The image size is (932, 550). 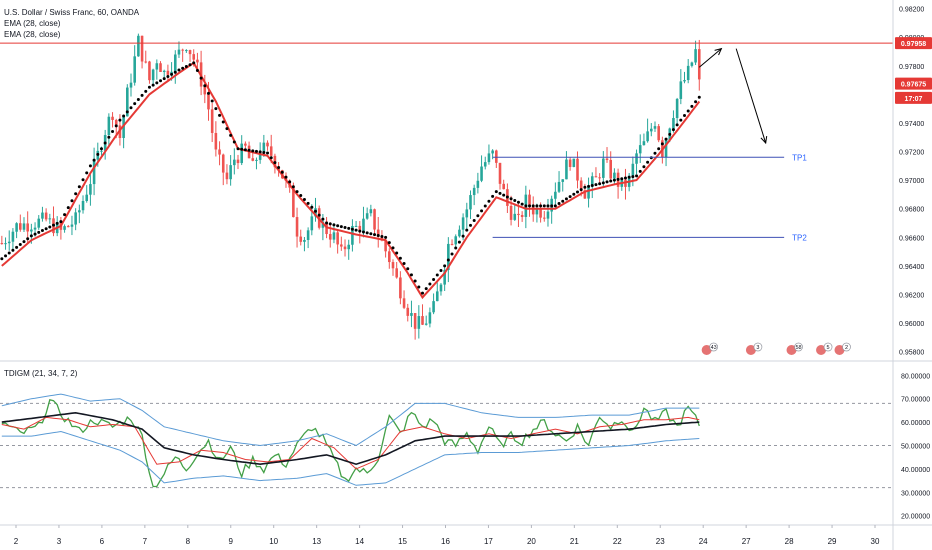 What do you see at coordinates (913, 97) in the screenshot?
I see `price-tag-countdown: 17:07` at bounding box center [913, 97].